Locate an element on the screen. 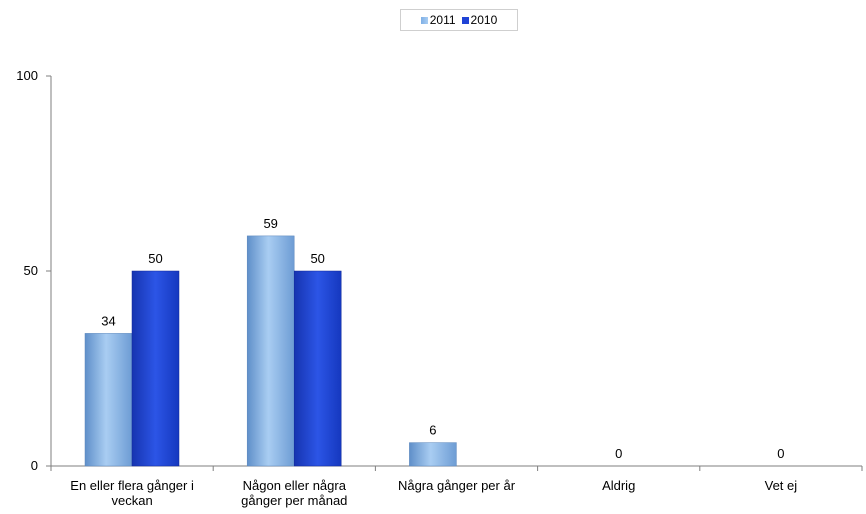 The width and height of the screenshot is (866, 514). x-category-label-line: Några gånger per år is located at coordinates (457, 485).